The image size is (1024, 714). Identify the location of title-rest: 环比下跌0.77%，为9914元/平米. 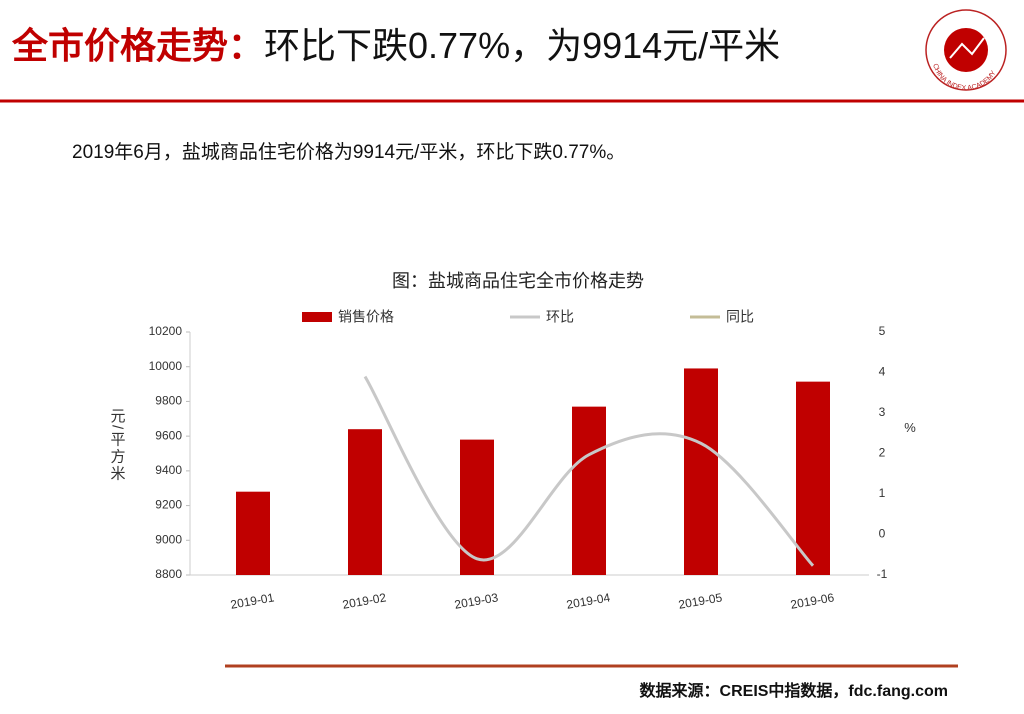
(522, 45).